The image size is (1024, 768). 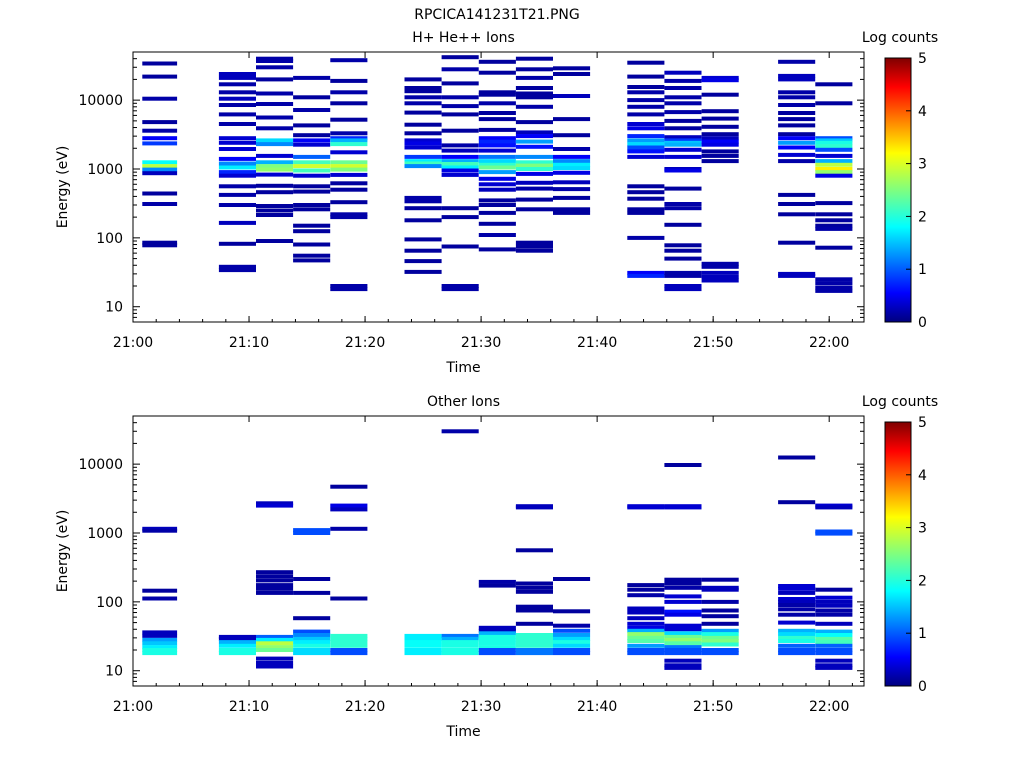 I want to click on y-tick-label: 10, so click(x=114, y=672).